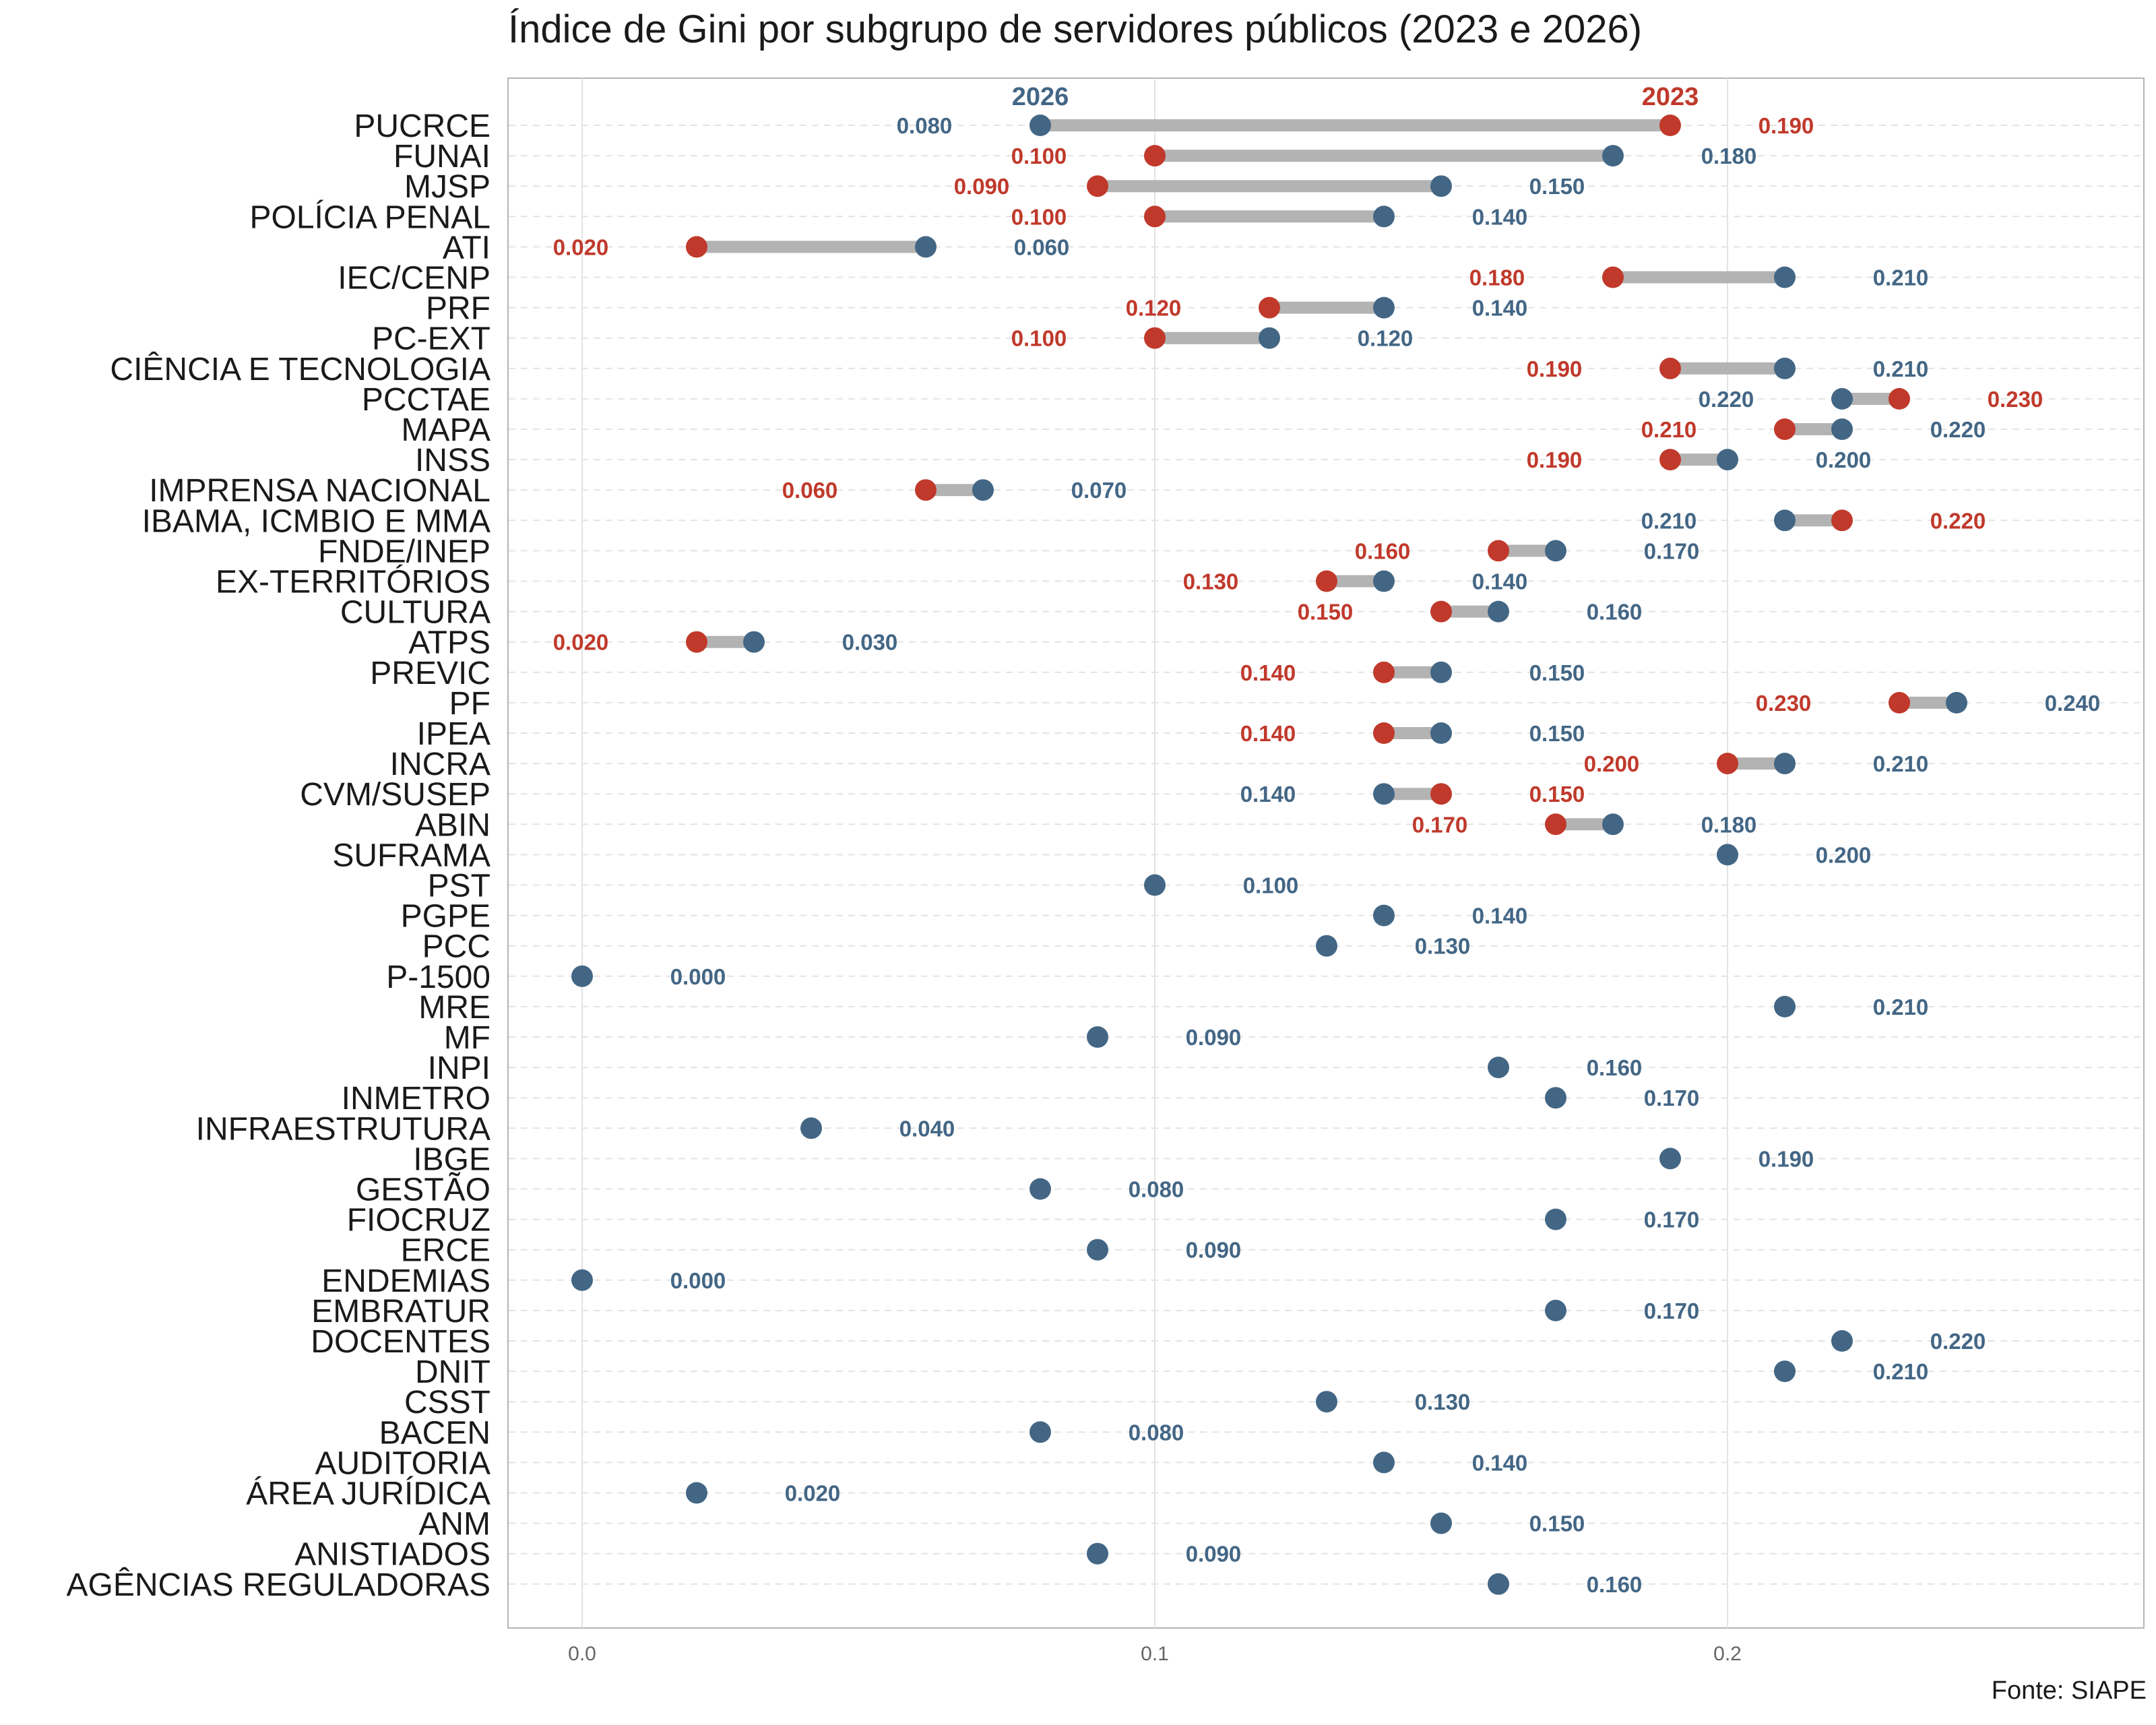 This screenshot has width=2156, height=1725. I want to click on category-label: CULTURA, so click(415, 613).